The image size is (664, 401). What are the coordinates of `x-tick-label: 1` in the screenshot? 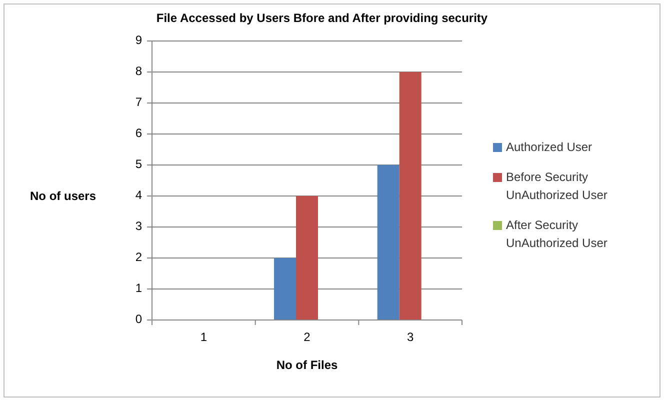 It's located at (204, 337).